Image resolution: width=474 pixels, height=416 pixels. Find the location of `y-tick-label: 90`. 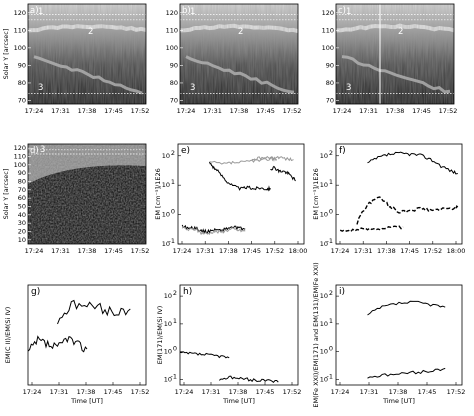

y-tick-label: 90 is located at coordinates (22, 173).